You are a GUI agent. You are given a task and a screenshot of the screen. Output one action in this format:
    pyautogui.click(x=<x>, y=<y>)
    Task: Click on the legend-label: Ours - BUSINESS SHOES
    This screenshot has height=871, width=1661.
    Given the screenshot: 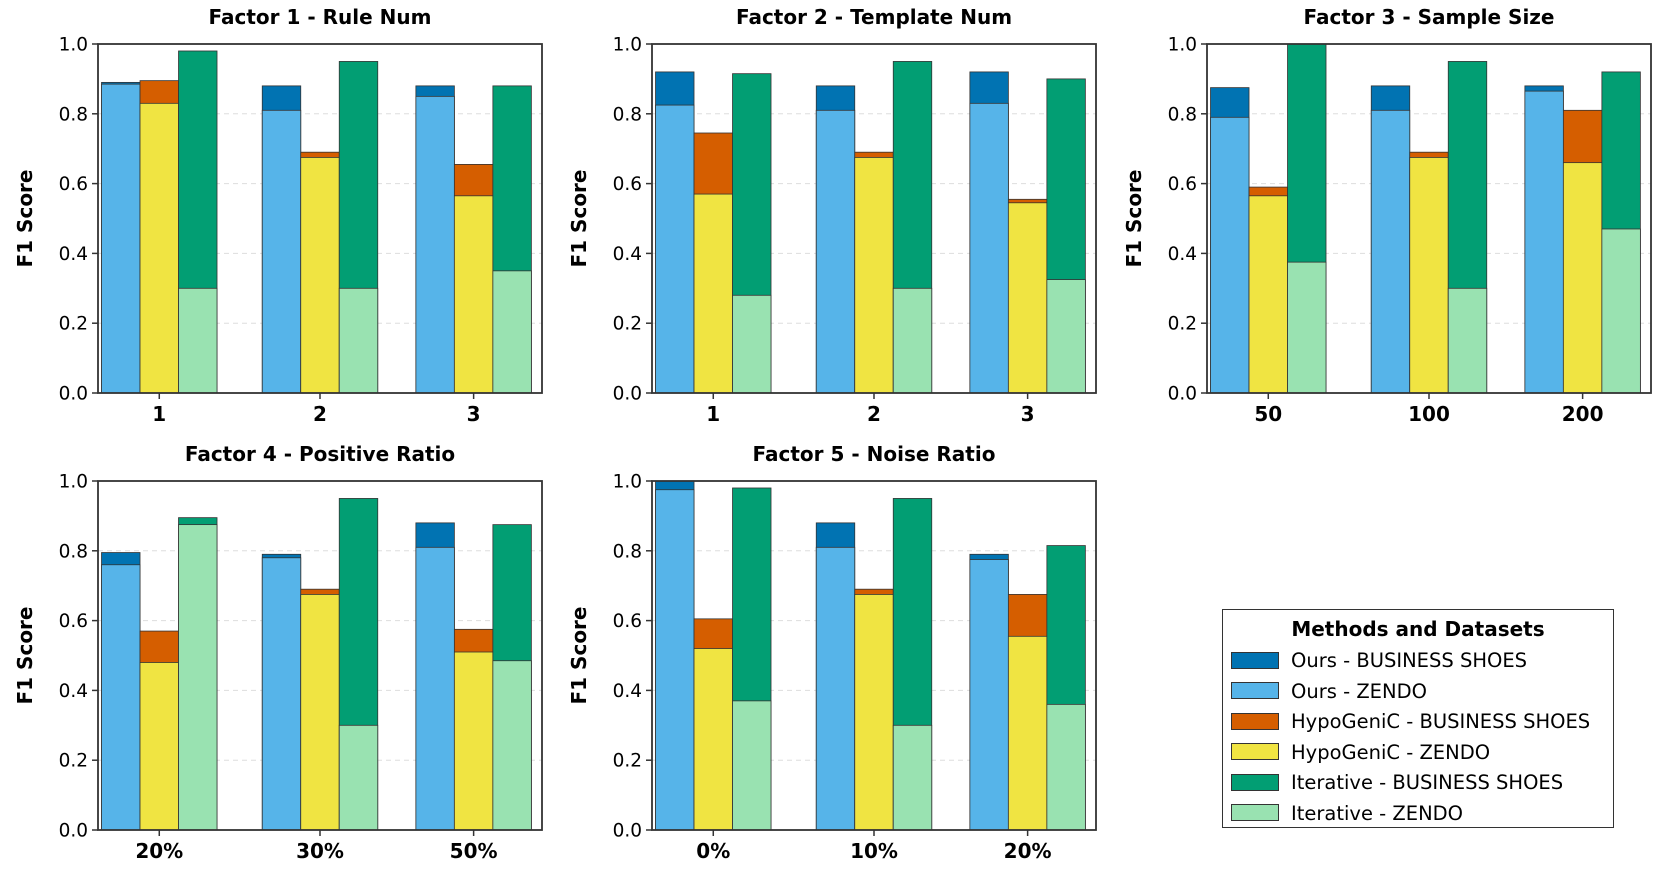 What is the action you would take?
    pyautogui.click(x=1409, y=660)
    